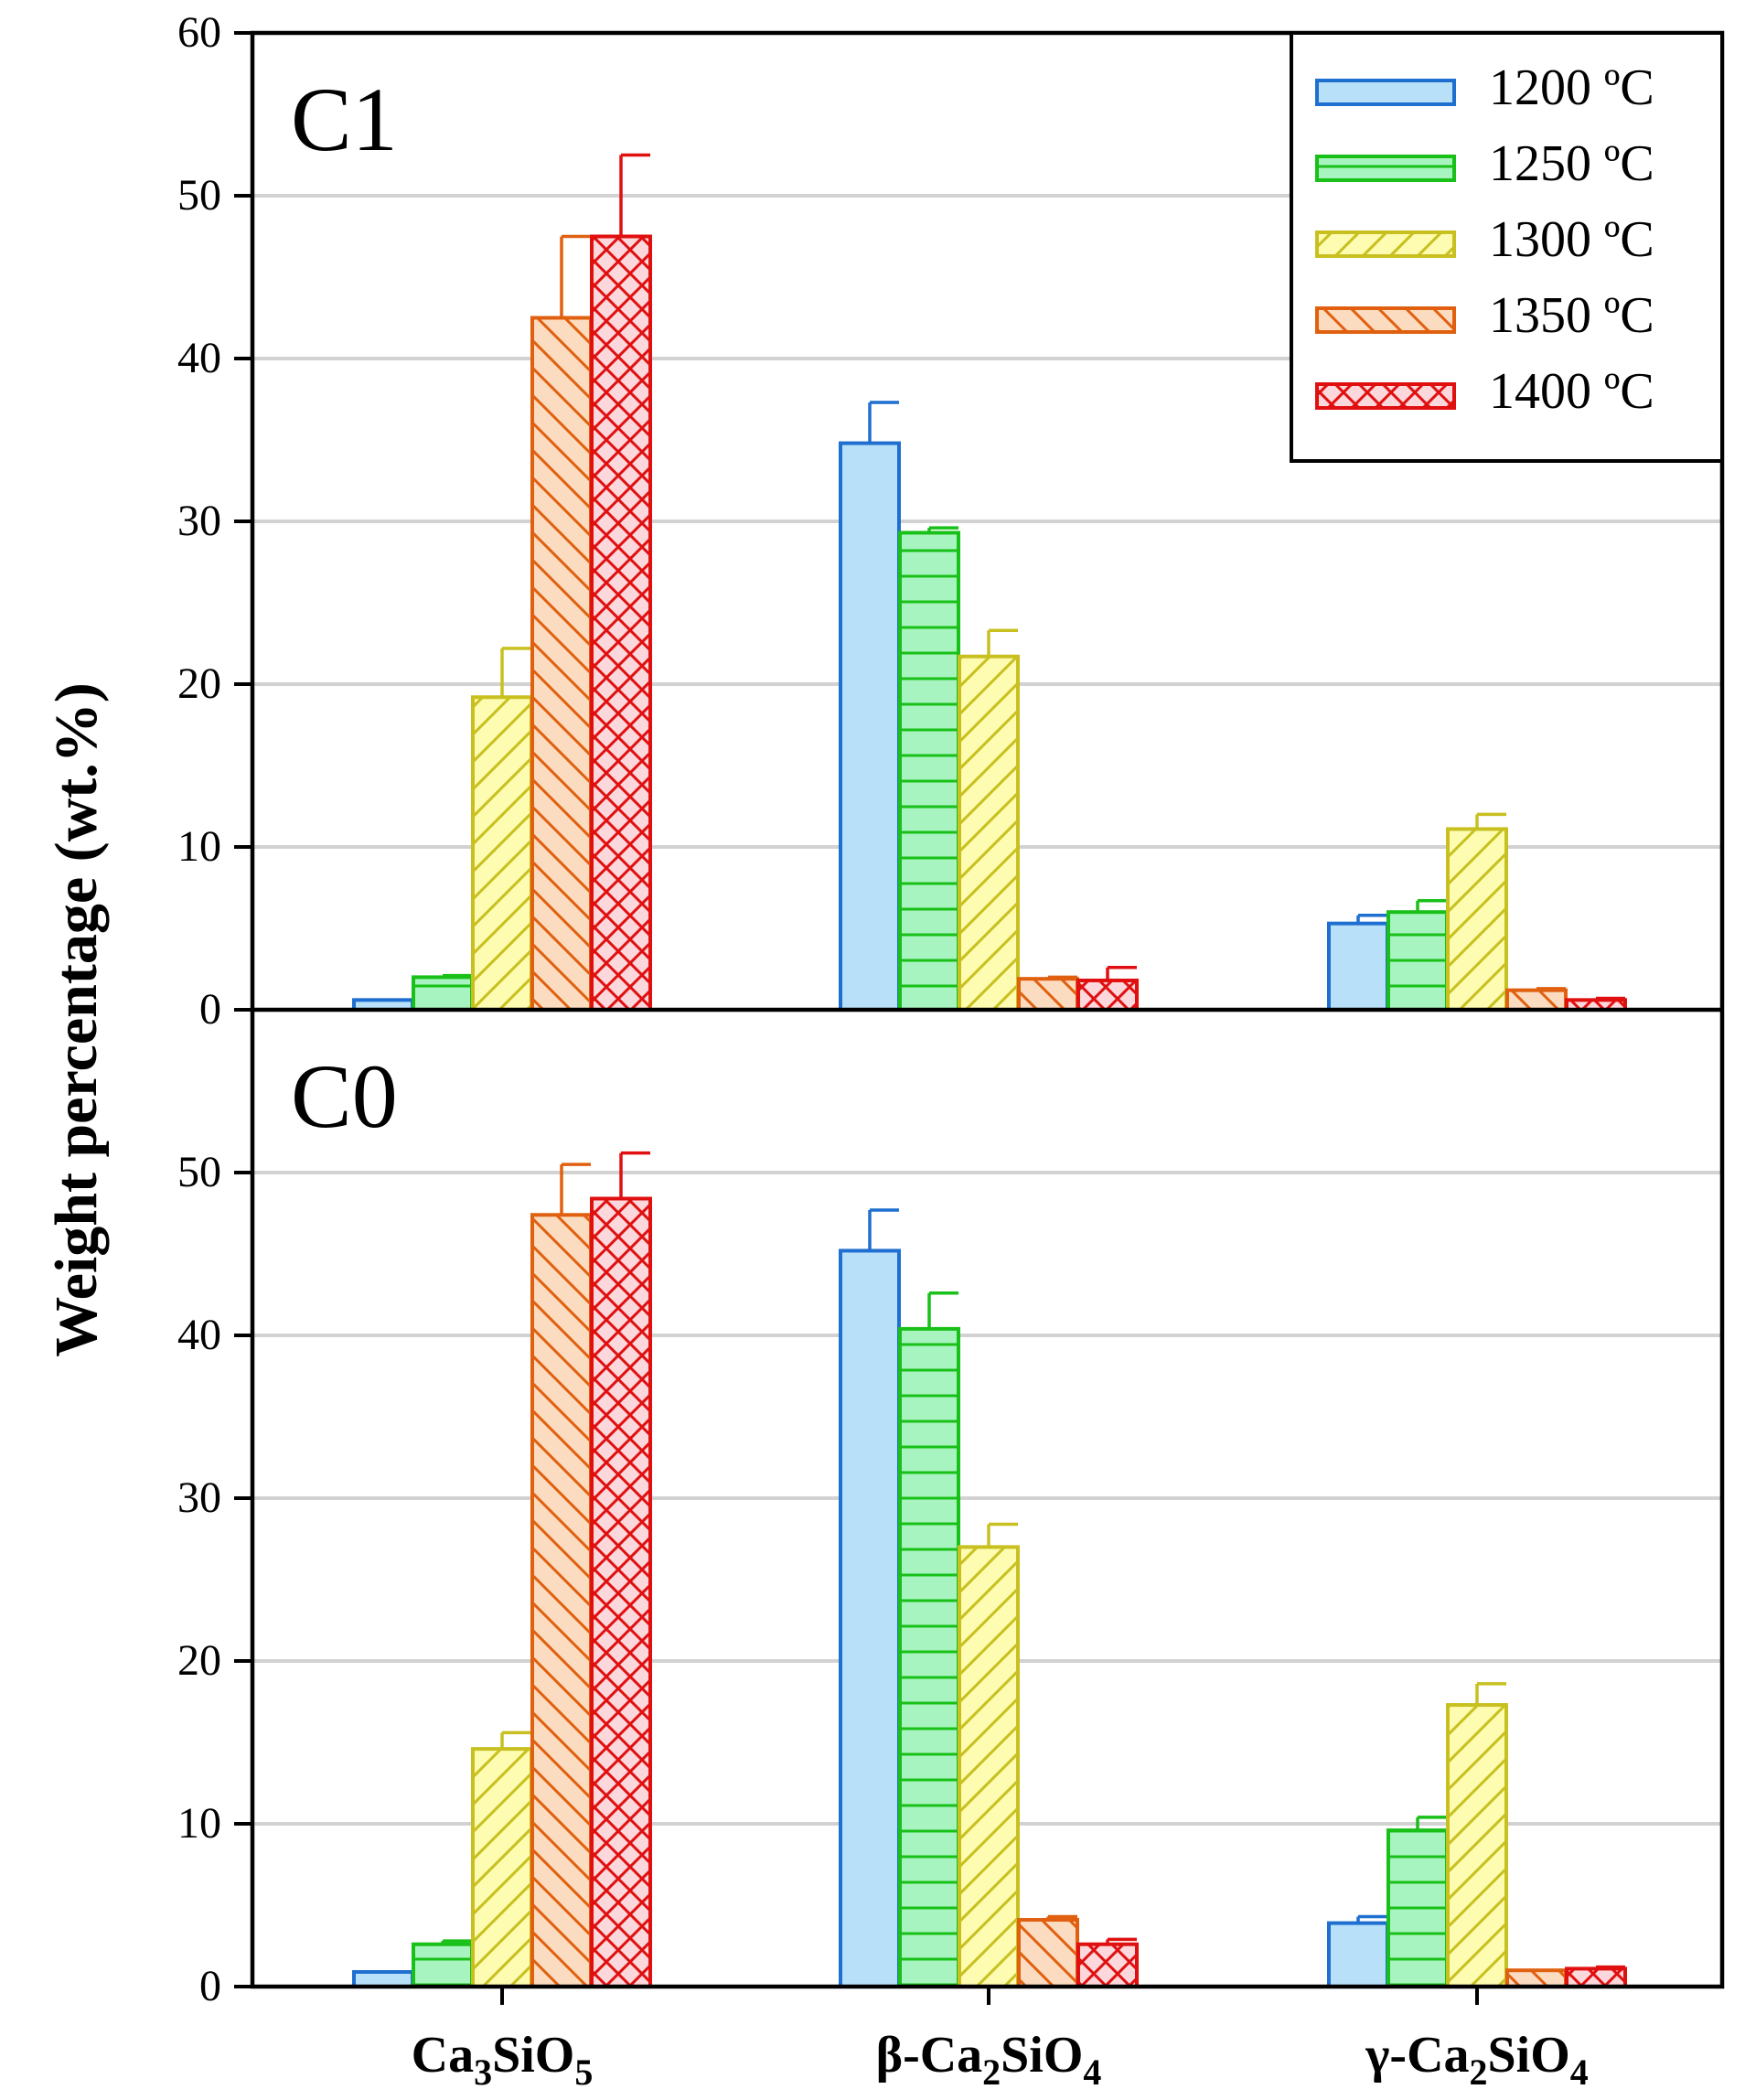  I want to click on legend: 1200 ºC 1250 ºC 1300 ºC 1350 ºC 1400 ºC, so click(1507, 247).